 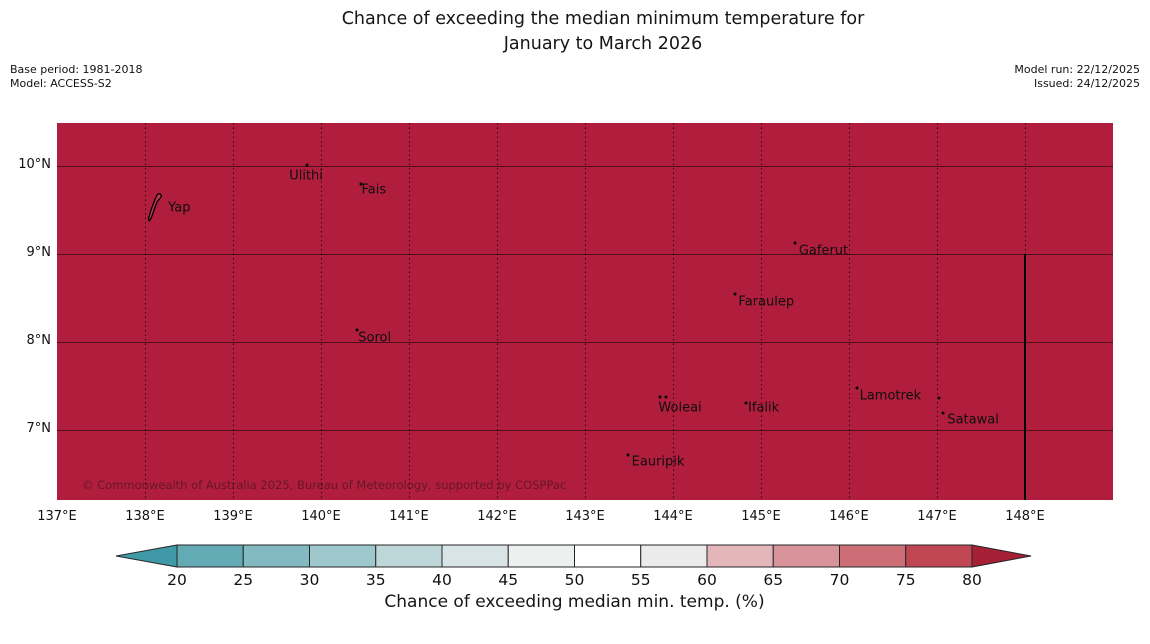 What do you see at coordinates (766, 302) in the screenshot?
I see `place-label-faraulep: Faraulep` at bounding box center [766, 302].